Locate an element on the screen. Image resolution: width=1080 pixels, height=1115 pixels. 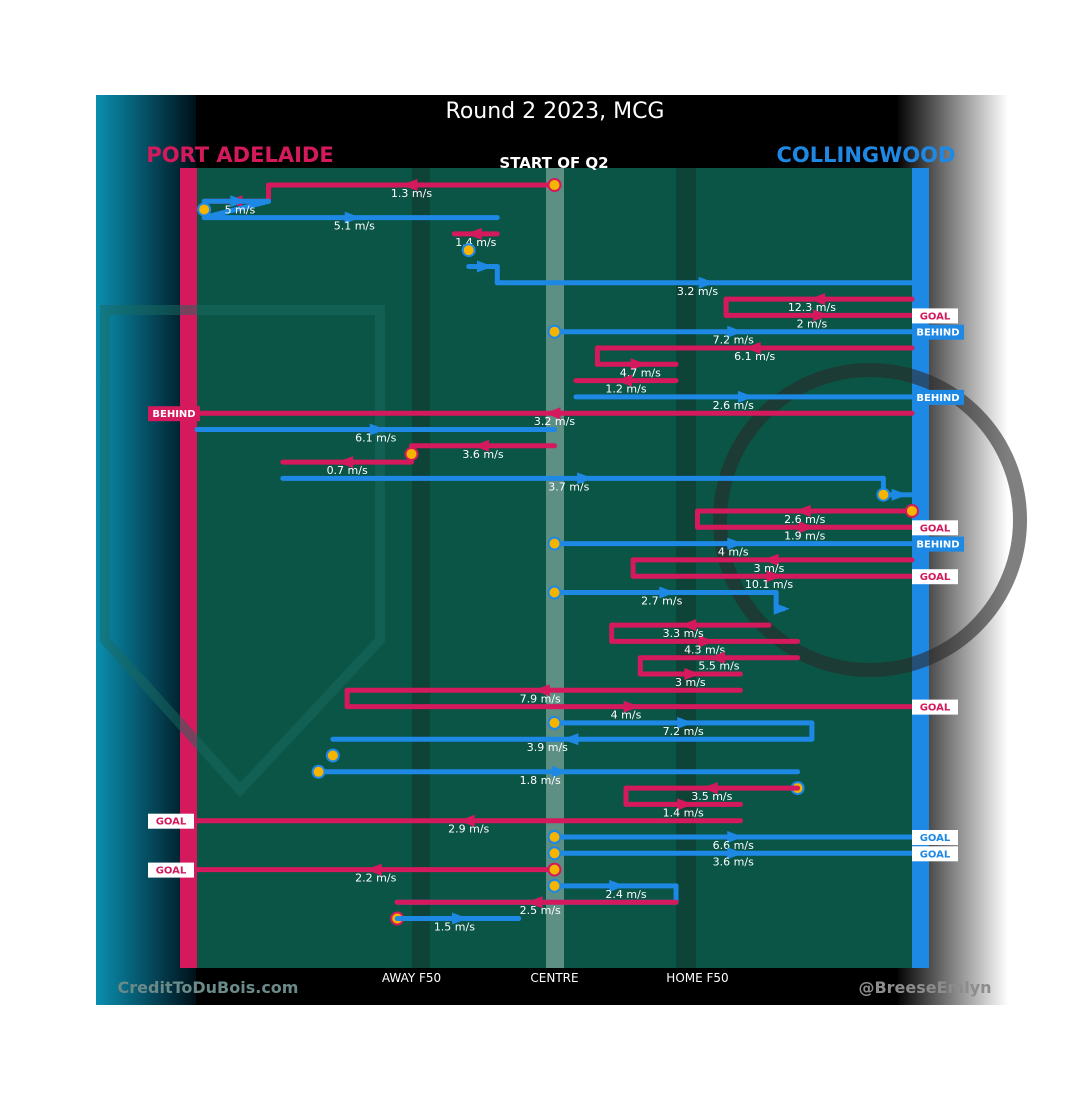
x-tick-label-0: AWAY F50 is located at coordinates (411, 978).